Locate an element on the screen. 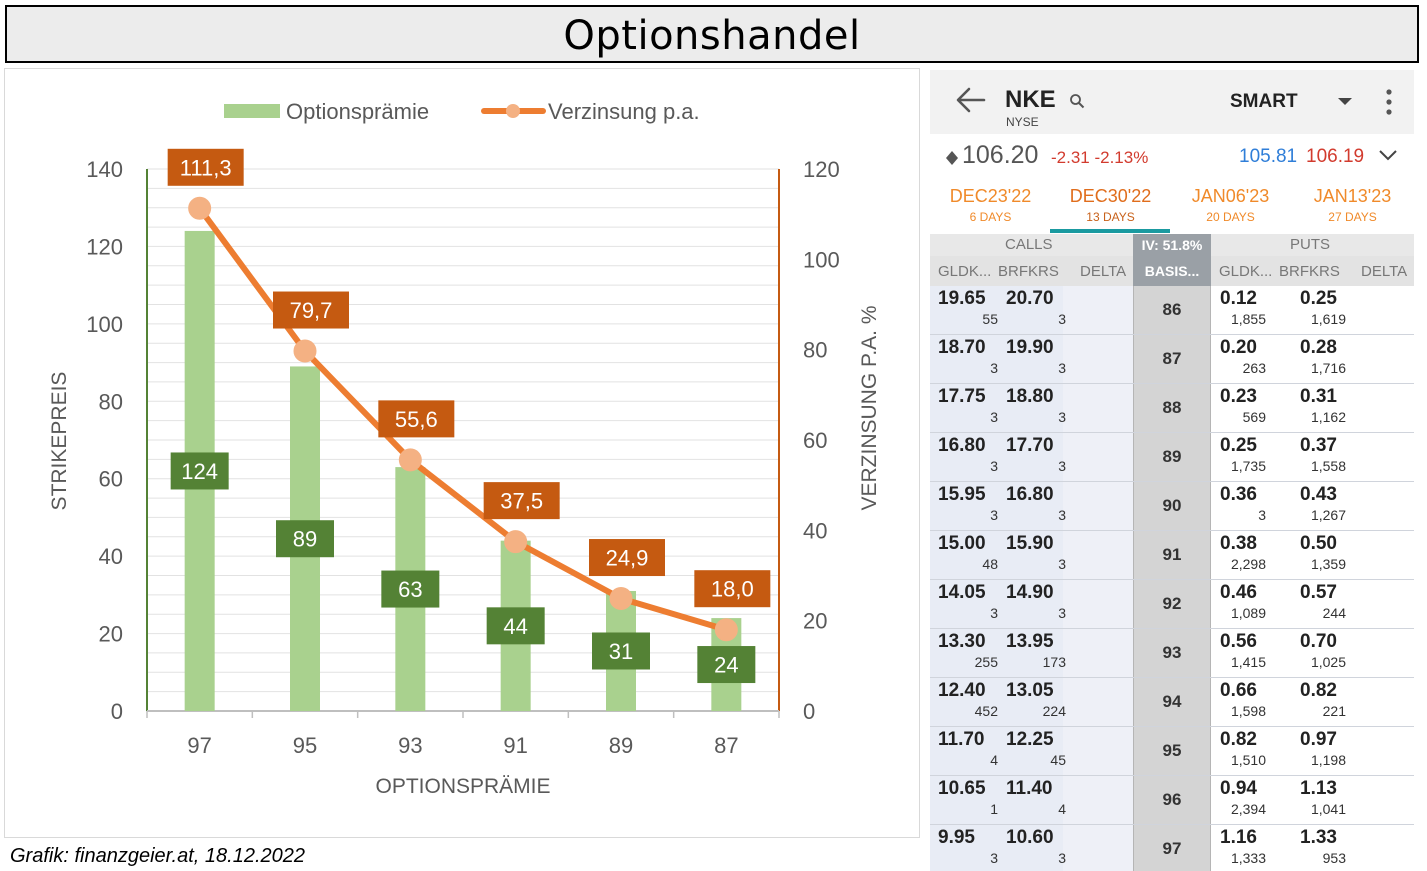 Image resolution: width=1427 pixels, height=871 pixels. table-row: 13.30 13.95 255 173 93 0.56 0.70 1,415 1,025 is located at coordinates (1172, 653).